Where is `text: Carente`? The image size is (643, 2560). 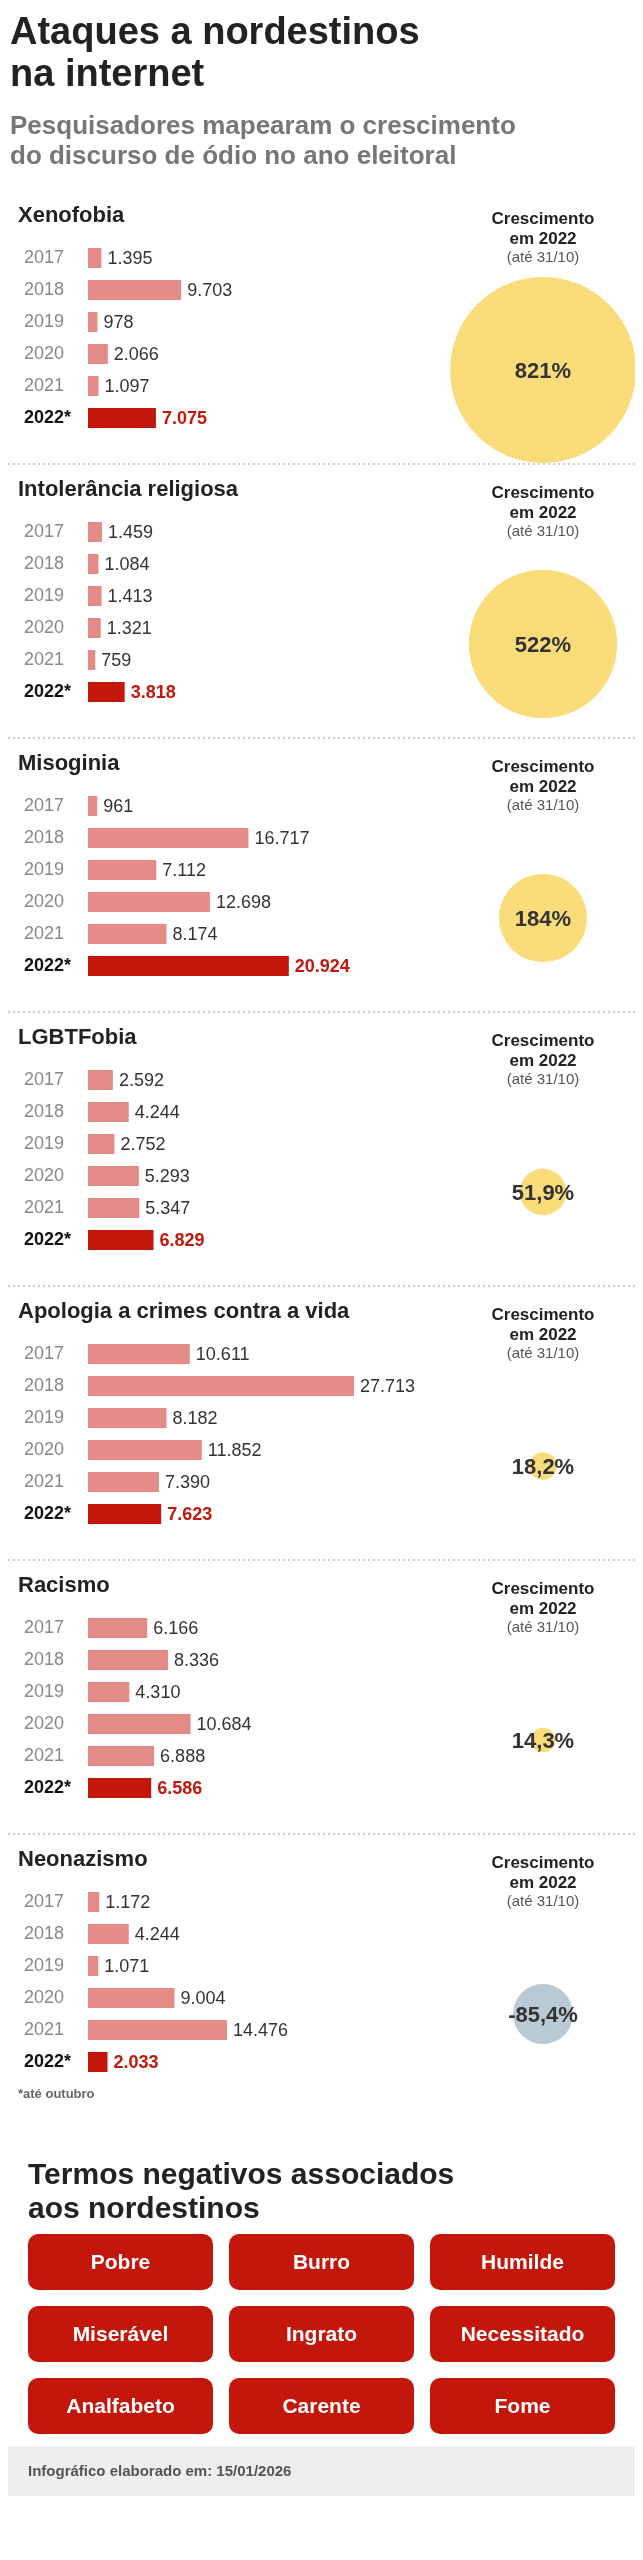
text: Carente is located at coordinates (321, 2405).